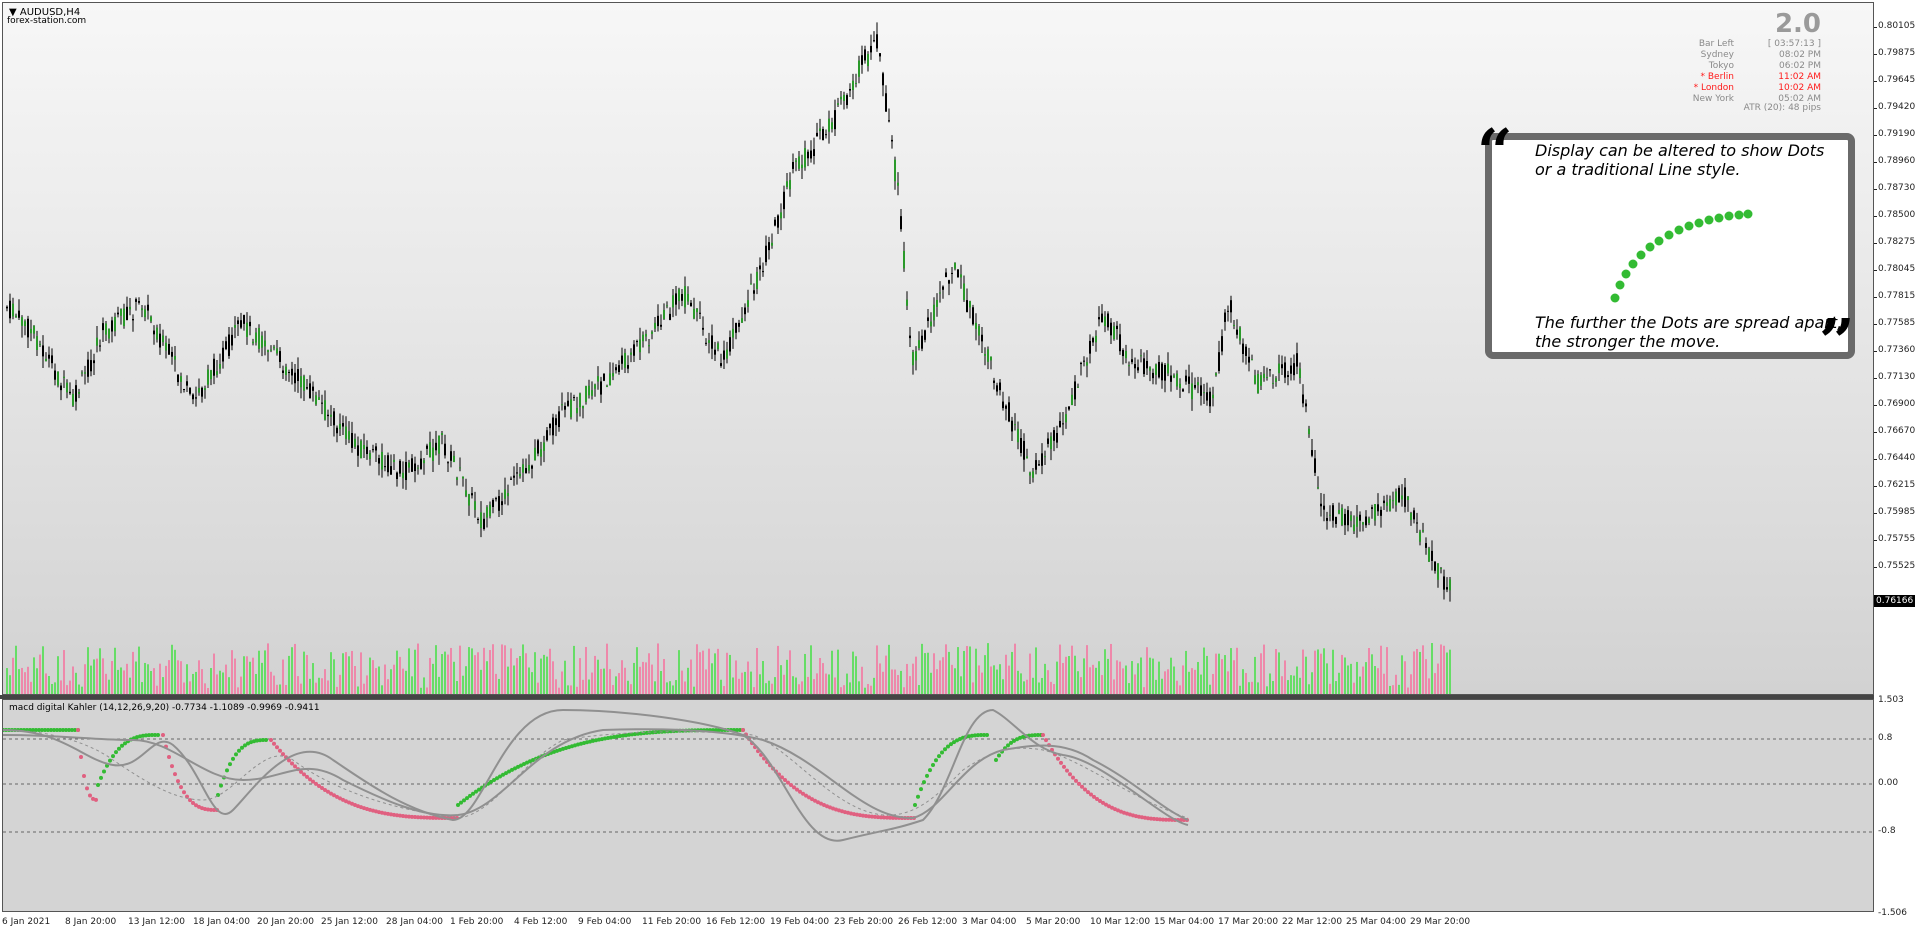 The height and width of the screenshot is (933, 1916). I want to click on symbol-label: ▼ AUDUSD,H4, so click(44, 12).